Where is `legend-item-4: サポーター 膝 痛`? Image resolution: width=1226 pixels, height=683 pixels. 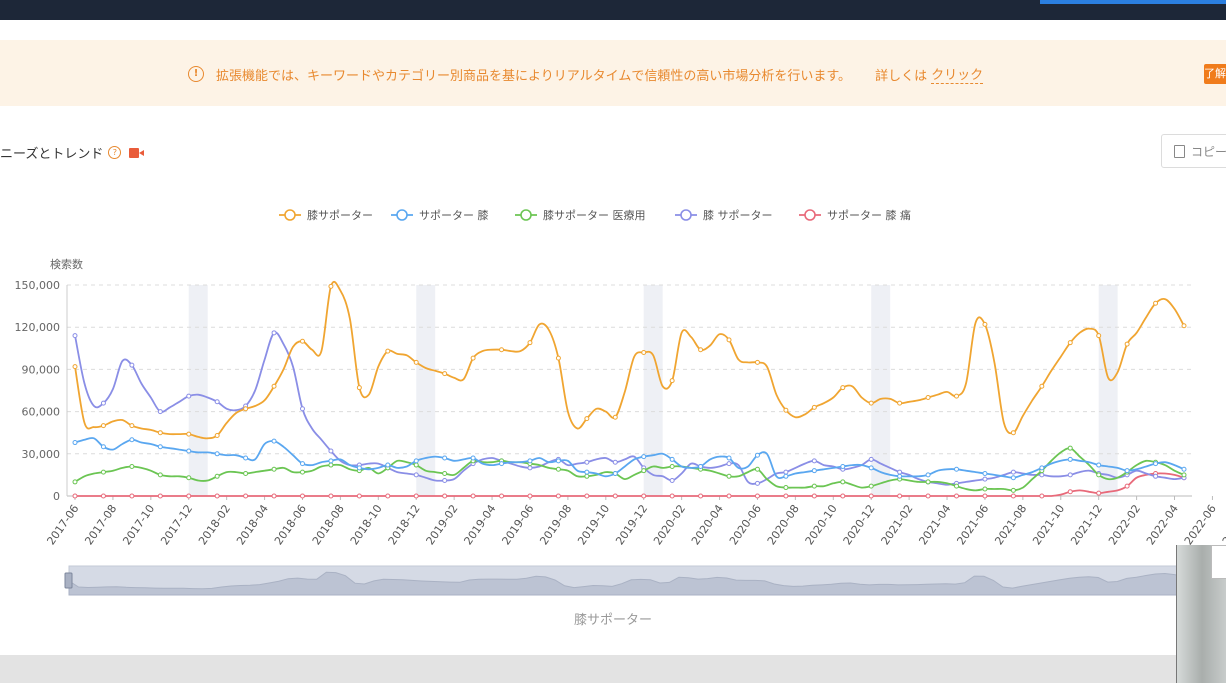
legend-item-4: サポーター 膝 痛 is located at coordinates (855, 215).